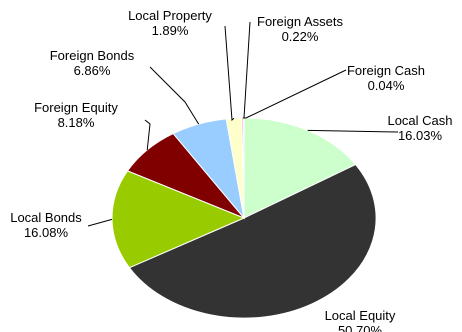 This screenshot has width=462, height=332. I want to click on slice-label-local-property: Local Property, so click(170, 15).